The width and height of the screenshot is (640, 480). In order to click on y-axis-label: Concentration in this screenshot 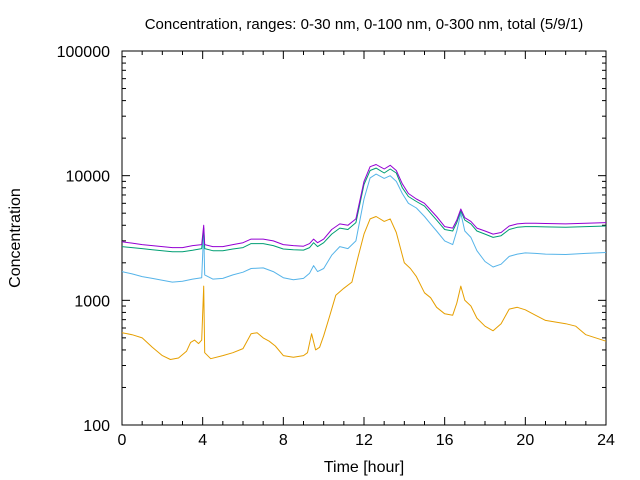, I will do `click(15, 238)`.